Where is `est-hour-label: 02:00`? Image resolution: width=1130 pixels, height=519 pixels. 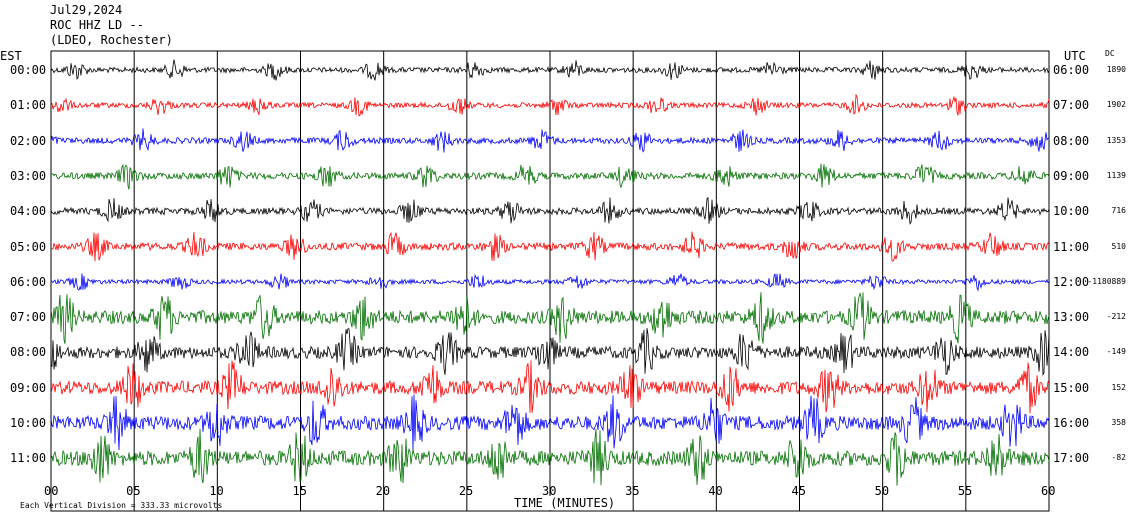 est-hour-label: 02:00 is located at coordinates (28, 140).